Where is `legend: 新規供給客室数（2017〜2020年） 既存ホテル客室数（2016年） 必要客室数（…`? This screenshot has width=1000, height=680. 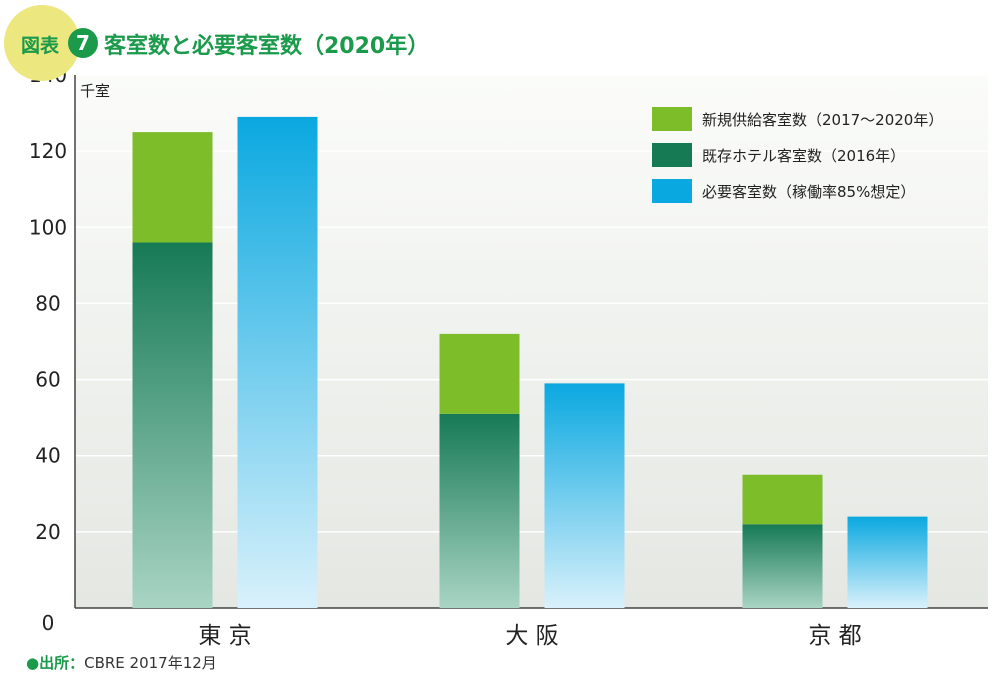
legend: 新規供給客室数（2017〜2020年） 既存ホテル客室数（2016年） 必要客室数（… is located at coordinates (797, 155).